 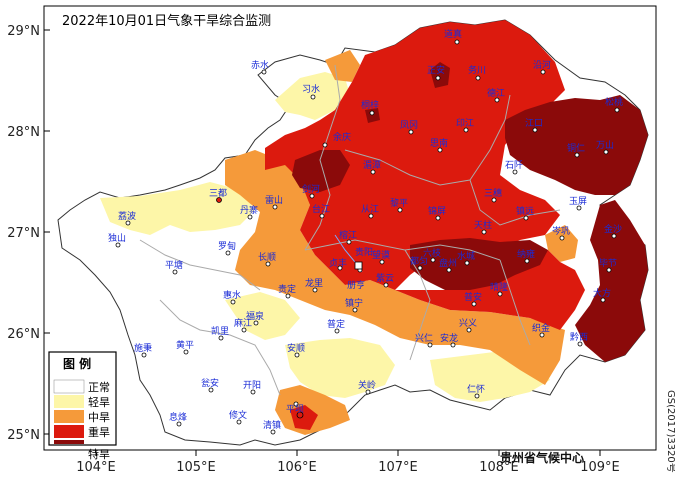 I want to click on city-label: 都匀, so click(x=419, y=261).